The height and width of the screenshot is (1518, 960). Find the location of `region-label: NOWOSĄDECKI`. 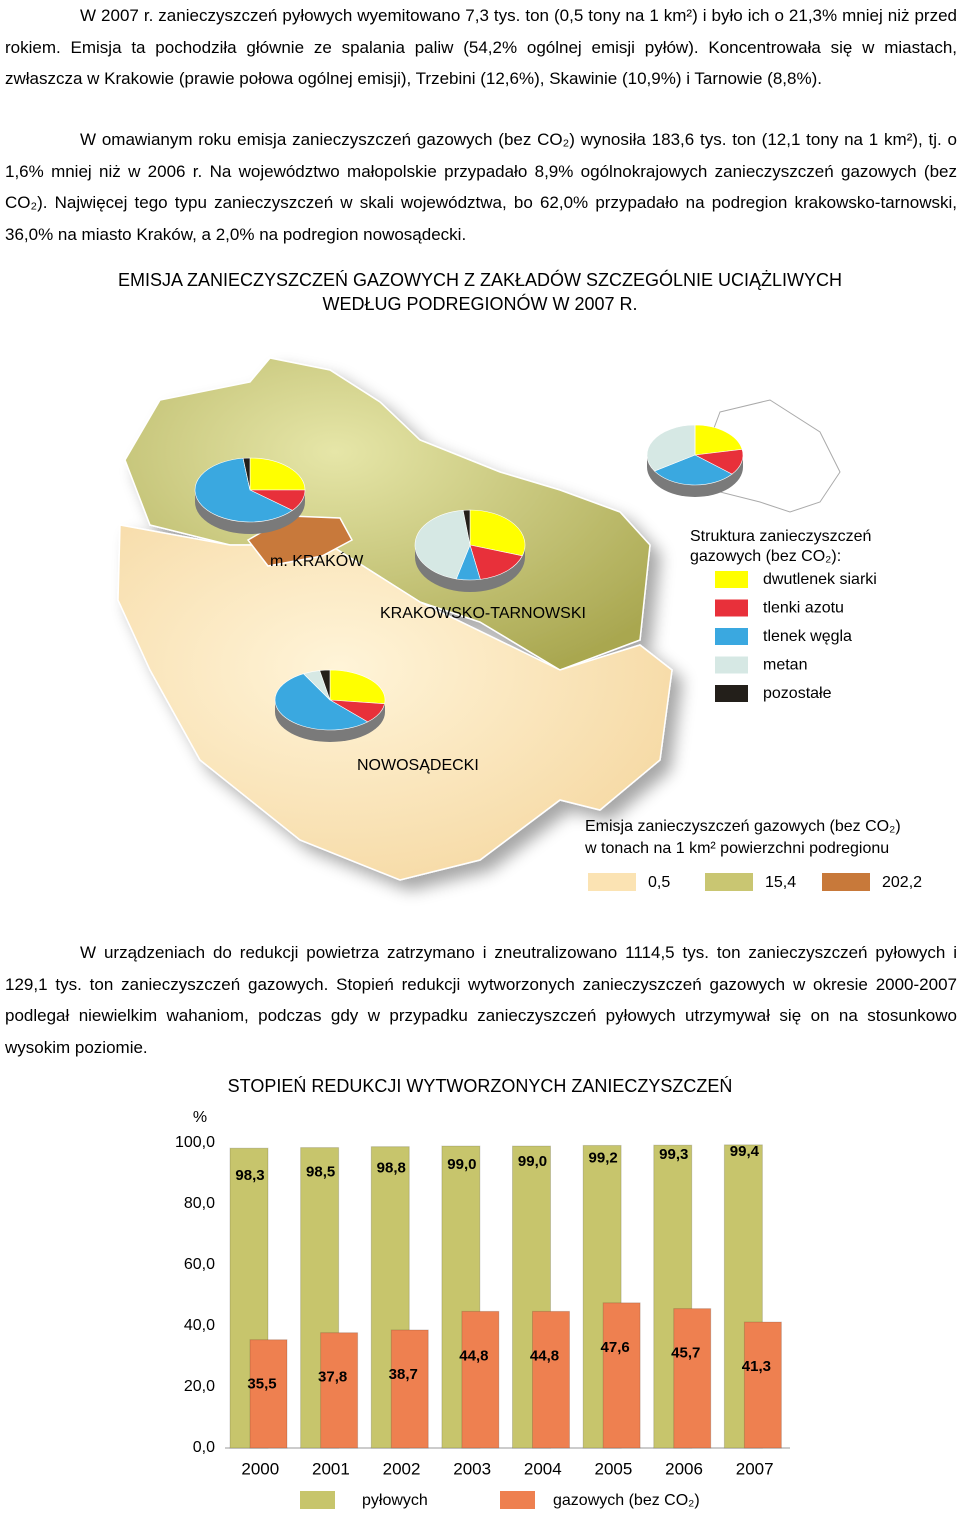

region-label: NOWOSĄDECKI is located at coordinates (418, 765).